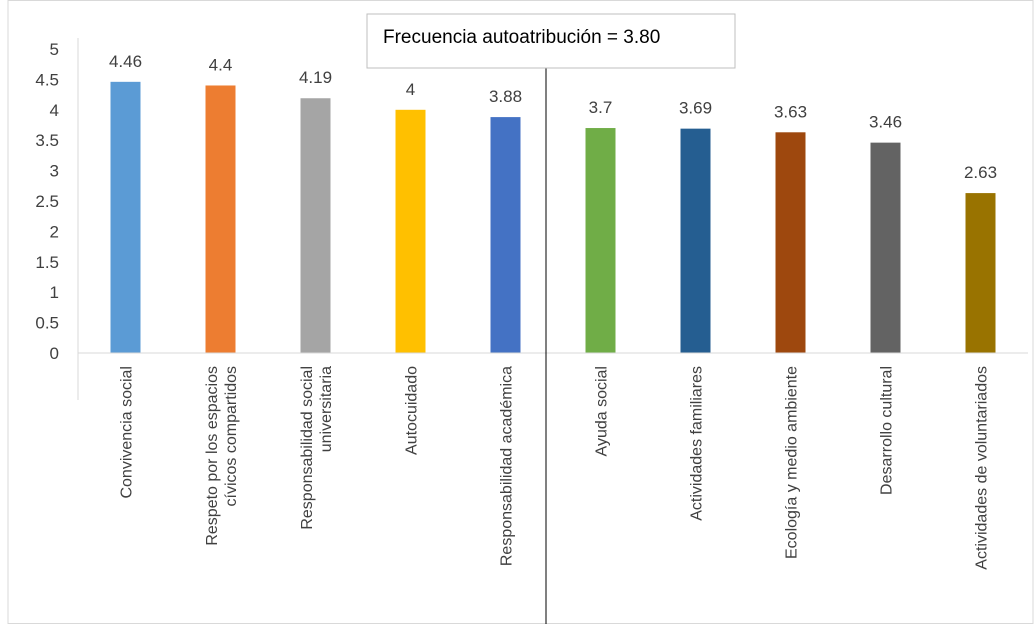 This screenshot has height=629, width=1034. I want to click on annotation-box-border, so click(551, 41).